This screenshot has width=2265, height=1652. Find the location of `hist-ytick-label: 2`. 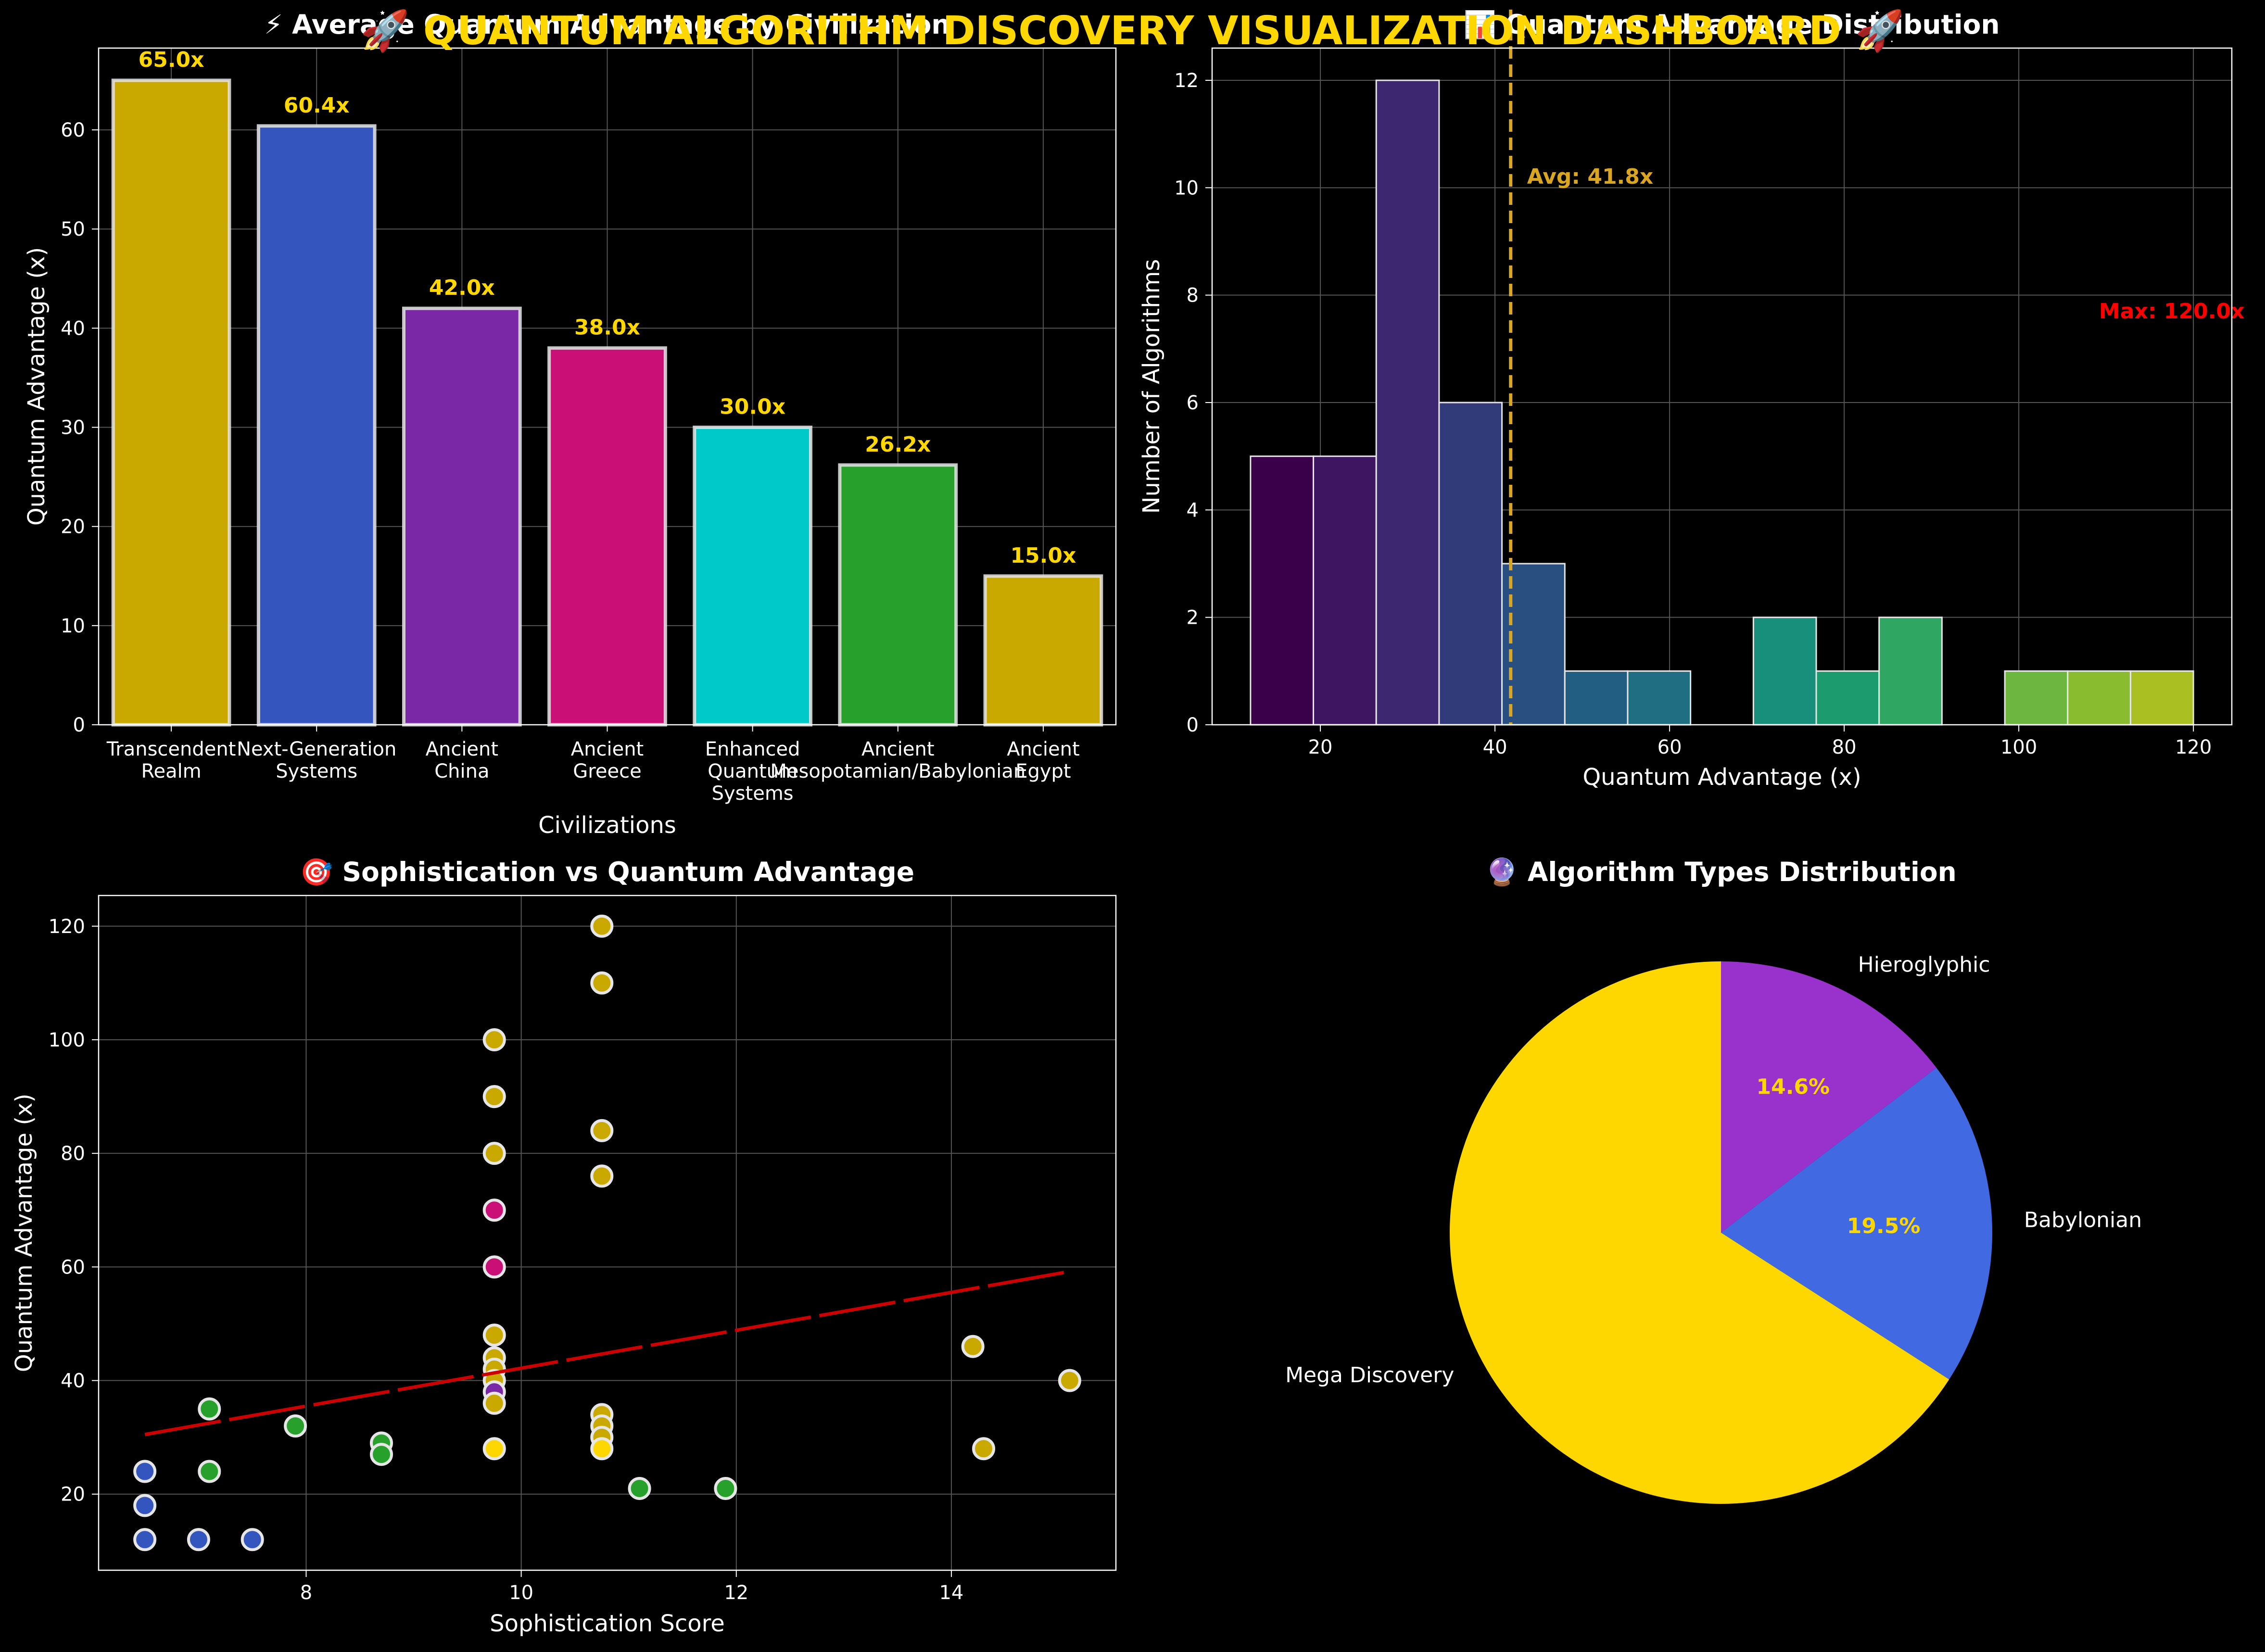

hist-ytick-label: 2 is located at coordinates (1193, 618).